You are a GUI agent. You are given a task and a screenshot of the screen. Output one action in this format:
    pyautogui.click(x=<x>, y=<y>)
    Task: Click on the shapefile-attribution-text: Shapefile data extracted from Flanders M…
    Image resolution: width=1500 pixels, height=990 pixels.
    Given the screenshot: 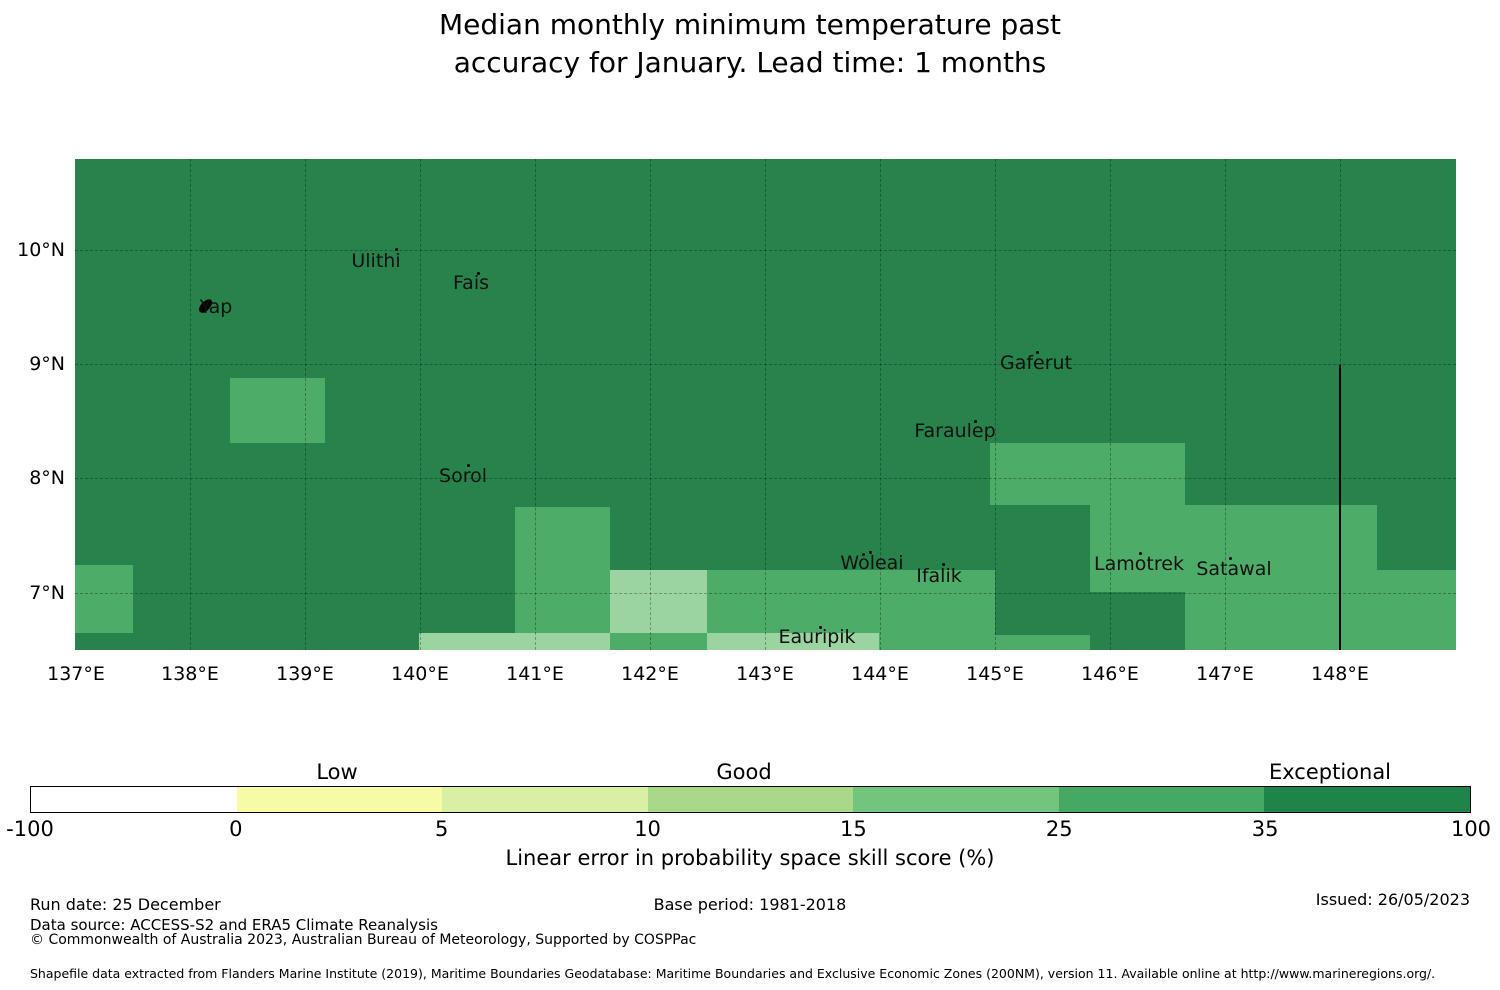 What is the action you would take?
    pyautogui.click(x=733, y=973)
    